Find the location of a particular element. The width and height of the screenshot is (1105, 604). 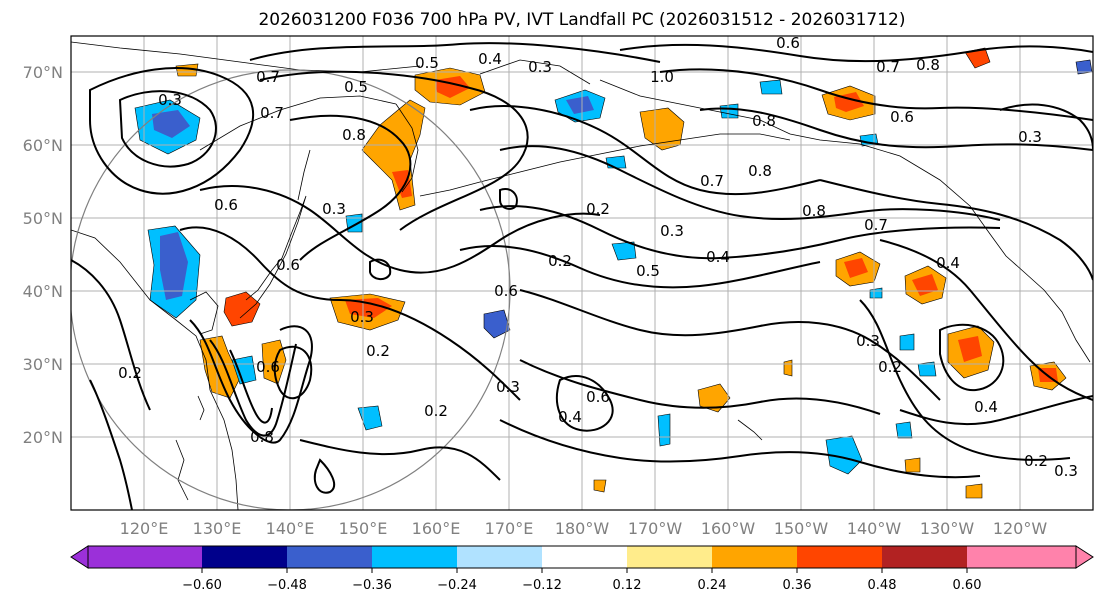

lon-label: 140°W is located at coordinates (874, 528).